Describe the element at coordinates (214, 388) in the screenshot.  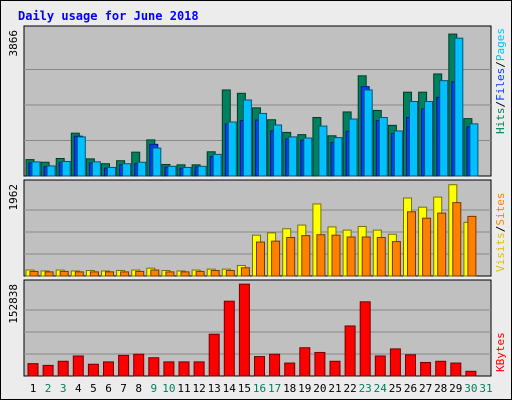
I see `x-tick-label: 13` at that location.